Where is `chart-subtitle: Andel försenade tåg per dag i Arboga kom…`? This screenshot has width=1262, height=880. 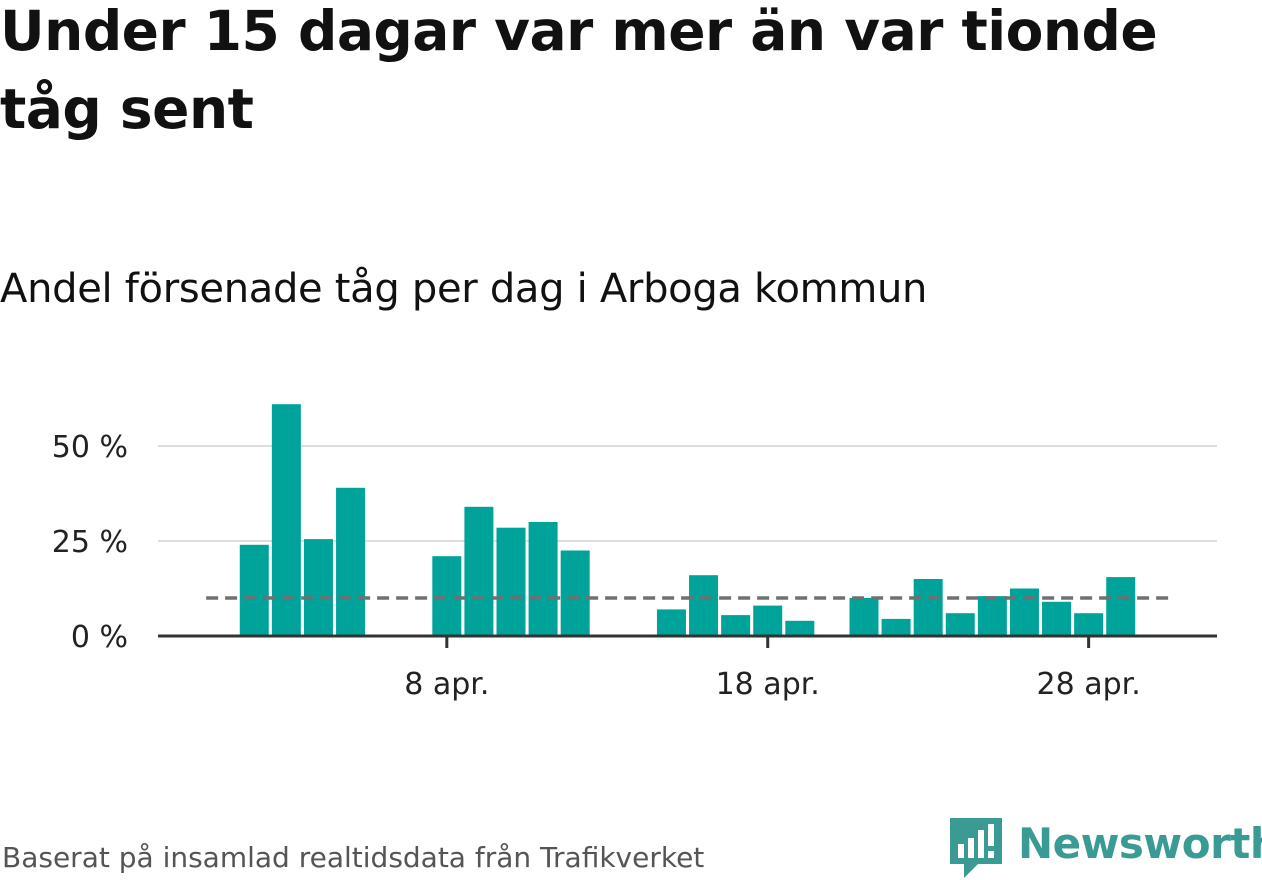
chart-subtitle: Andel försenade tåg per dag i Arboga kom… is located at coordinates (464, 289).